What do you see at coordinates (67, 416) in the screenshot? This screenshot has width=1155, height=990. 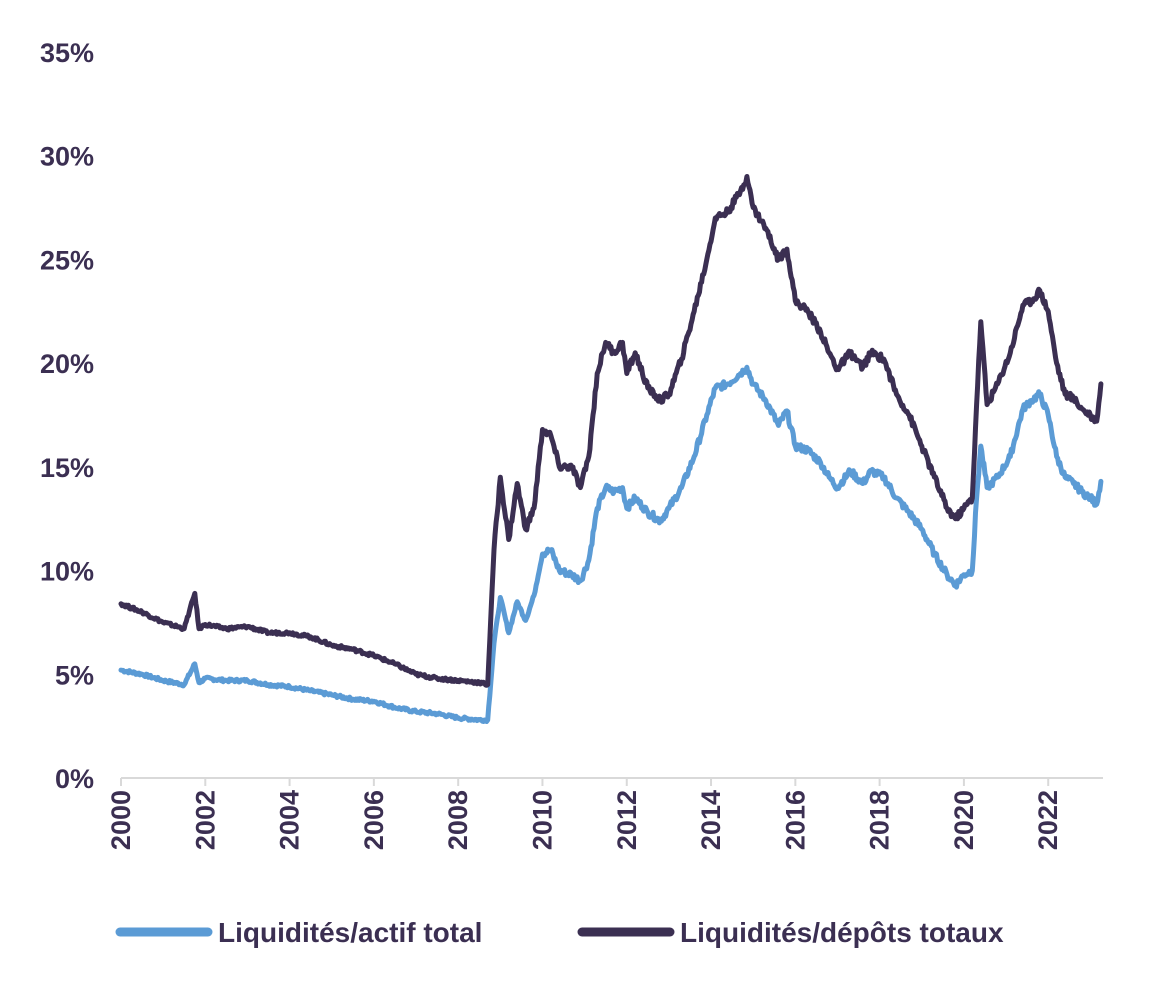 I see `y-axis-tick-labels: 0% 5% 10% 15% 20% 25% 30% 35%` at bounding box center [67, 416].